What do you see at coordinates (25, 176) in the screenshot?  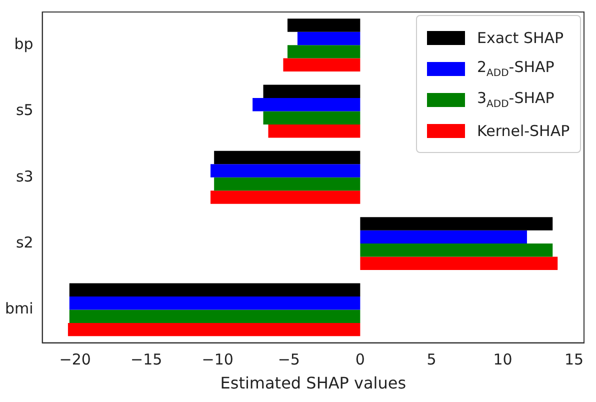 I see `y-tick-label: s3` at bounding box center [25, 176].